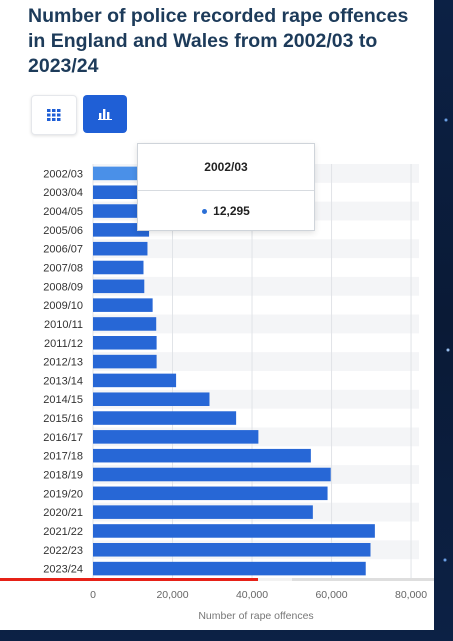 The height and width of the screenshot is (641, 453). What do you see at coordinates (255, 616) in the screenshot?
I see `x-axis-title: Number of rape offences` at bounding box center [255, 616].